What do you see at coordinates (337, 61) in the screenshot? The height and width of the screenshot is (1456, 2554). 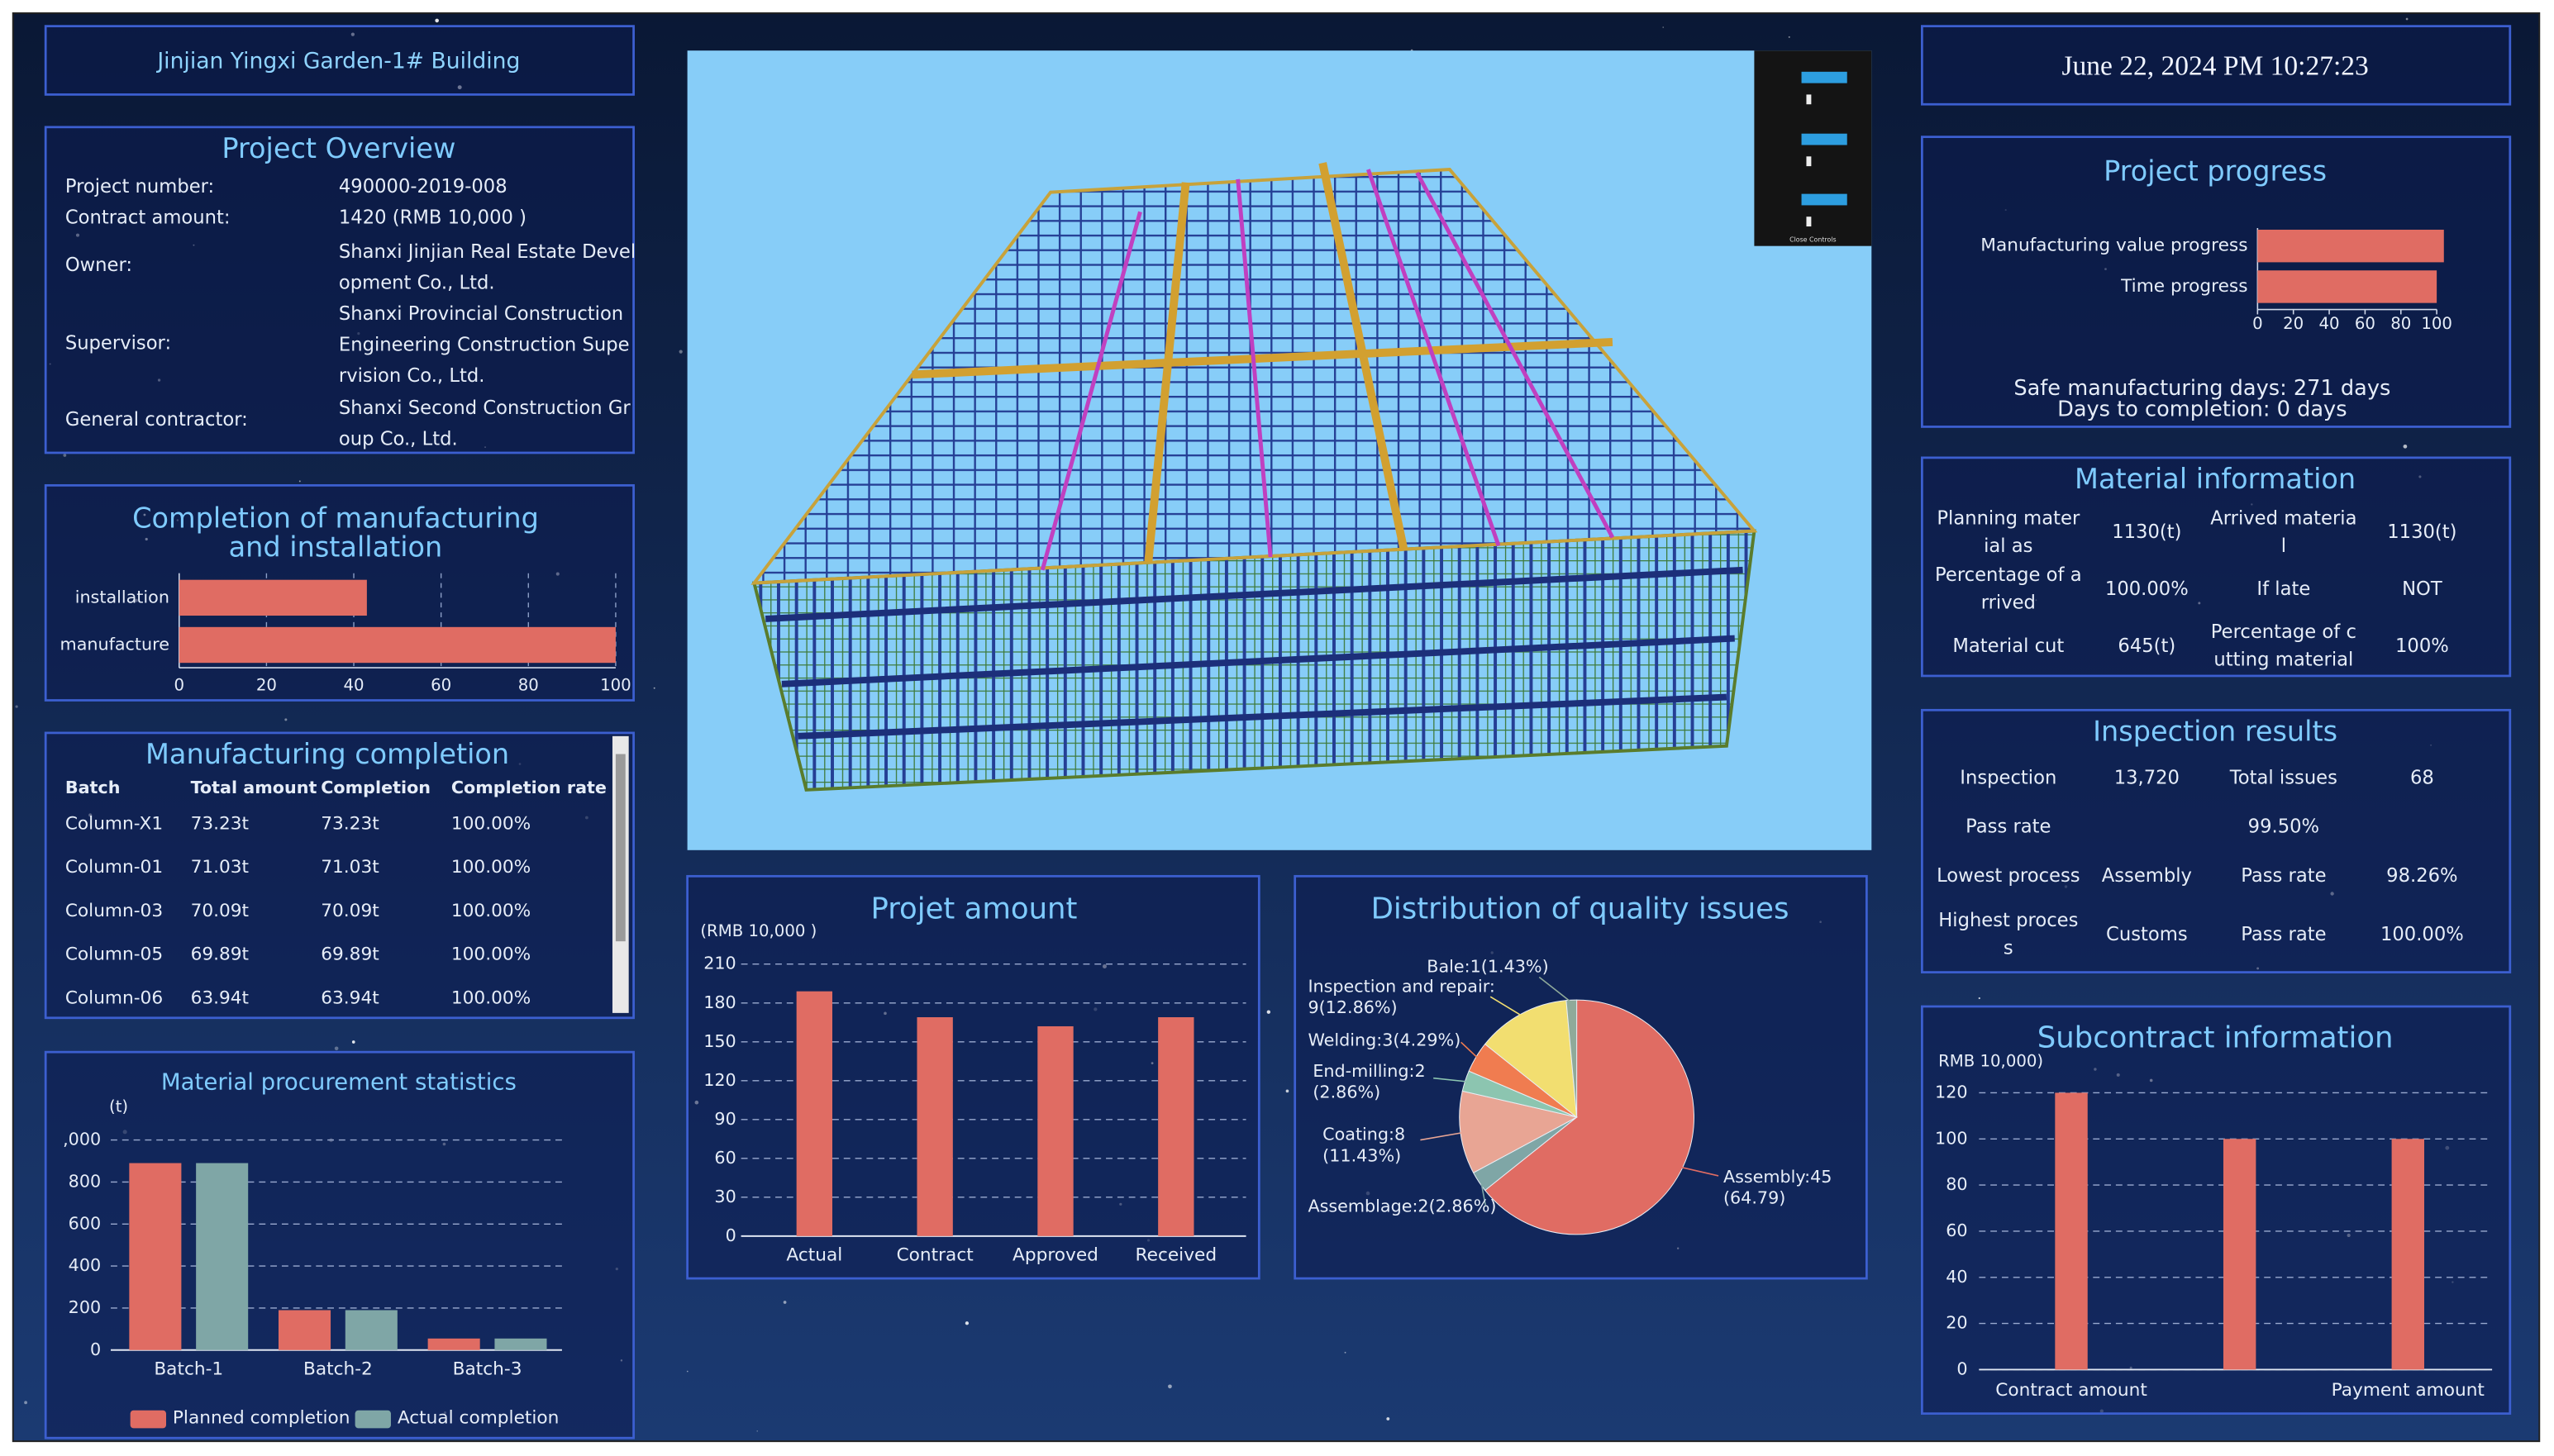 I see `building-name: Jinjian Yingxi Garden-1# Building` at bounding box center [337, 61].